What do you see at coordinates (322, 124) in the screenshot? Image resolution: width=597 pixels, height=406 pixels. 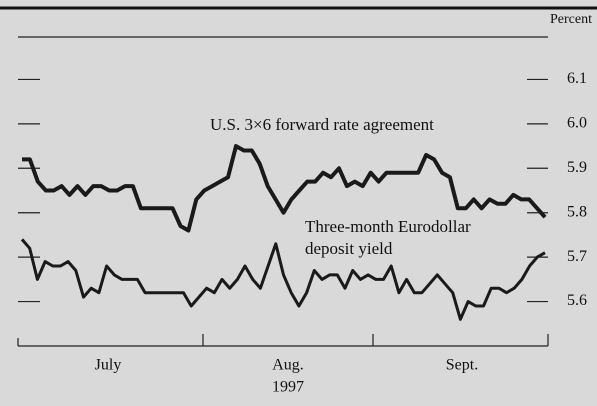 I see `series-label: U.S. 3×6 forward rate agreement` at bounding box center [322, 124].